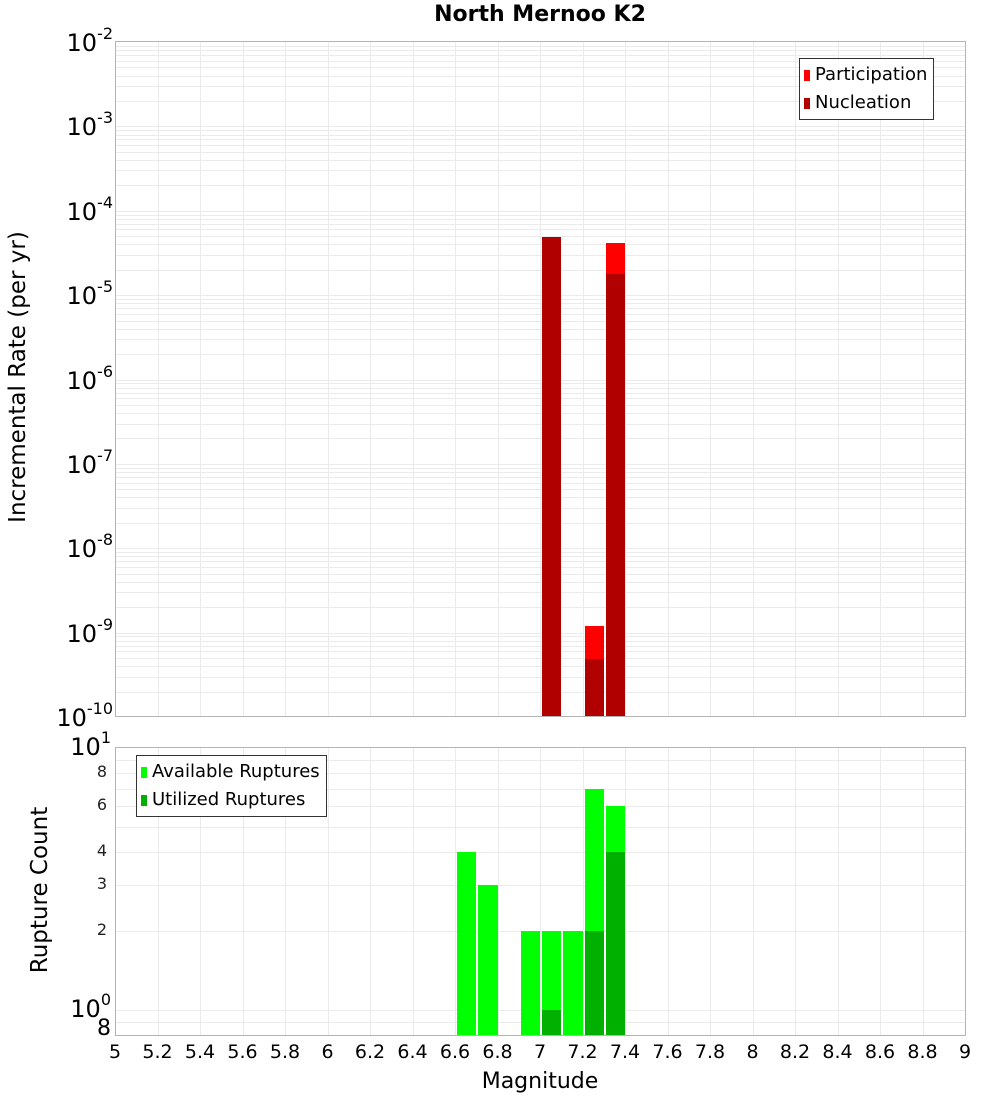 The width and height of the screenshot is (1000, 1100). Describe the element at coordinates (582, 1052) in the screenshot. I see `x-tick-label: 7.2` at that location.